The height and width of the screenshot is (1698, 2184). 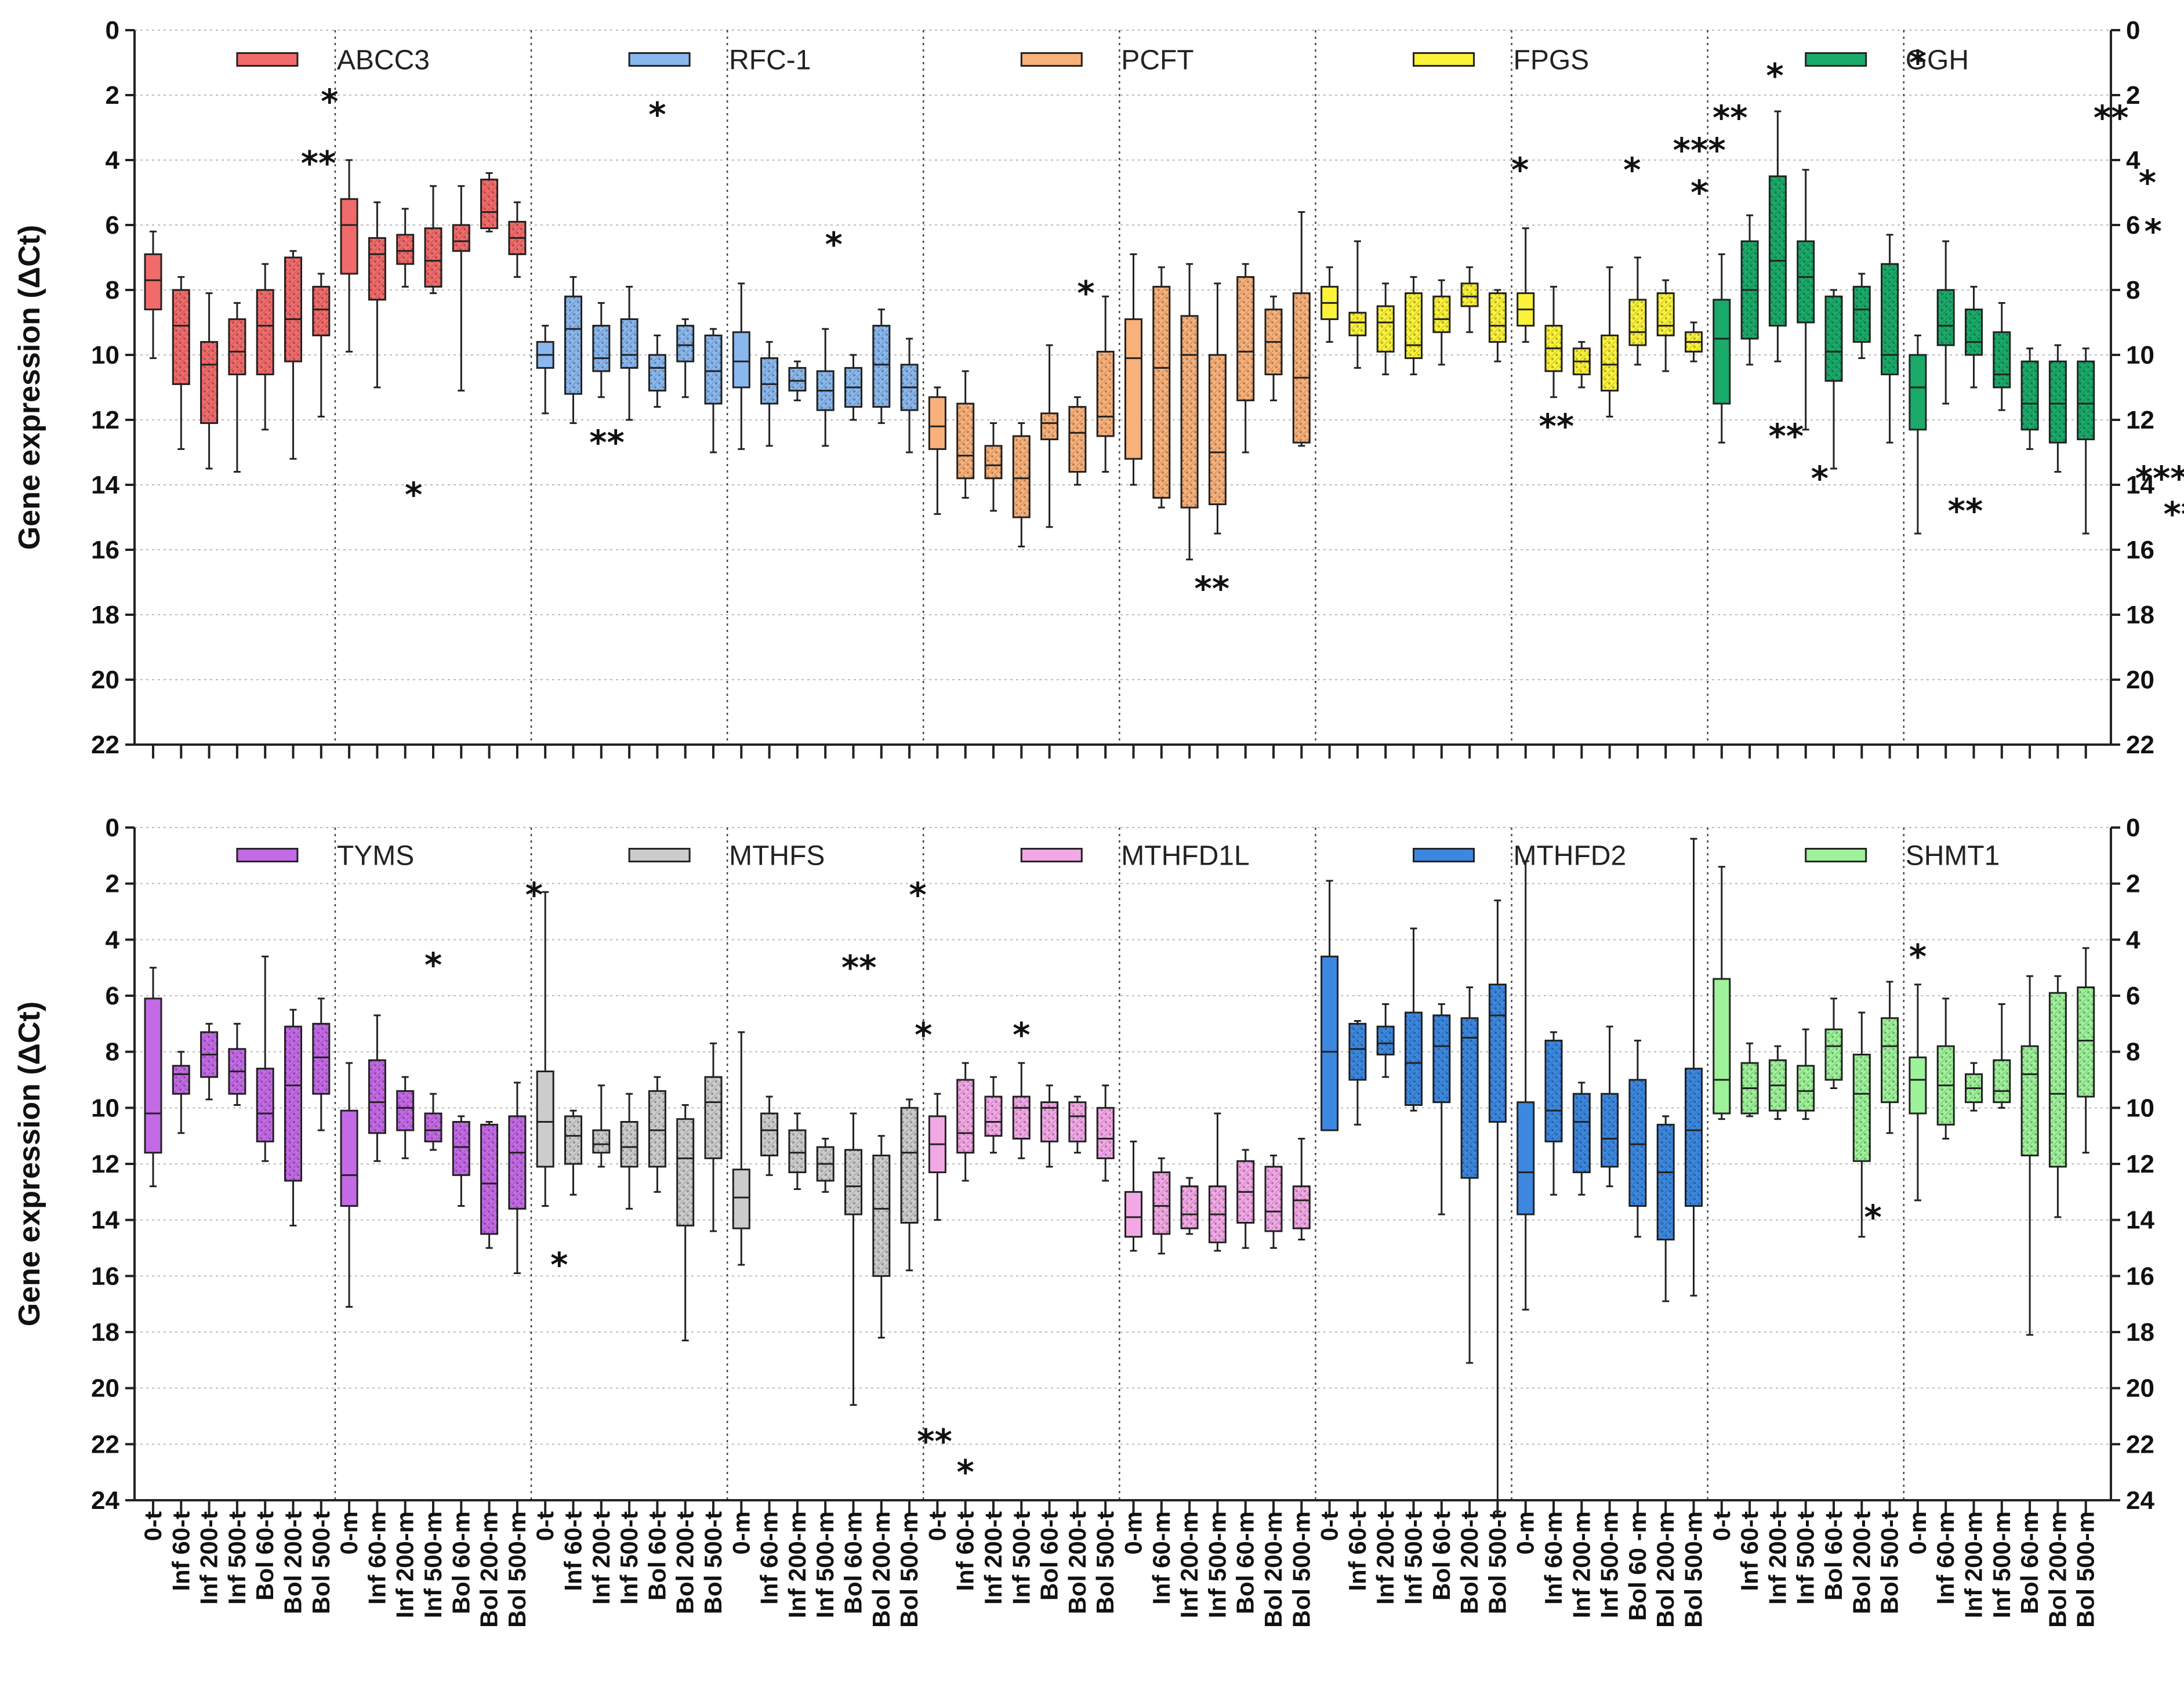 I want to click on y-tick-label-left: 14, so click(x=105, y=1220).